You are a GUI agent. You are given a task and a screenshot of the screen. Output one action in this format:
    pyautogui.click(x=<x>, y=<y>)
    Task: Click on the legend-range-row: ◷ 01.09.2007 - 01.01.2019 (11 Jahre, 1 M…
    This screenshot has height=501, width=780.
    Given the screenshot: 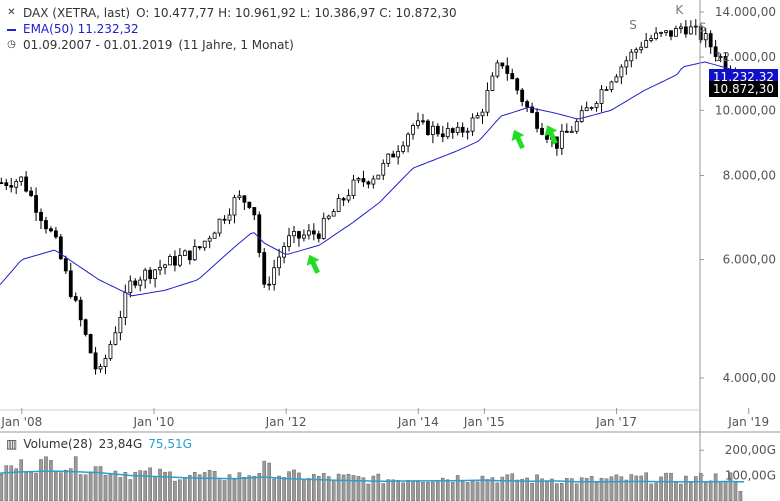 What is the action you would take?
    pyautogui.click(x=231, y=45)
    